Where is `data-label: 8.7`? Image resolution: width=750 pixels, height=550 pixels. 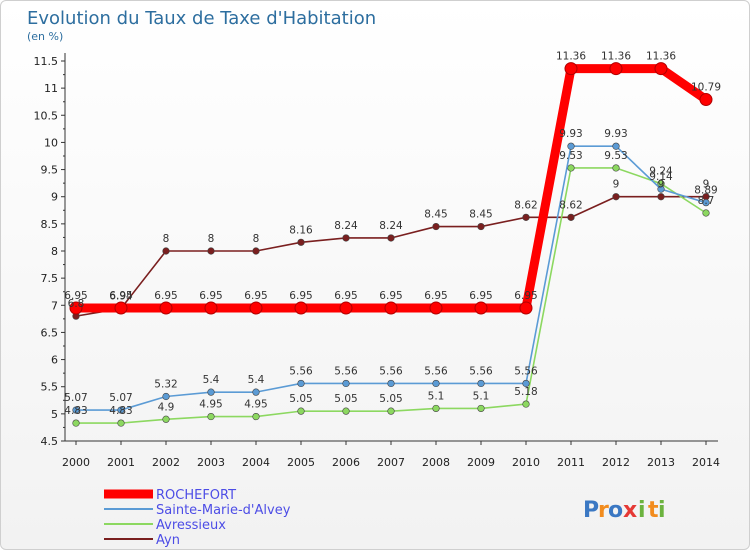
data-label: 8.7 is located at coordinates (706, 201).